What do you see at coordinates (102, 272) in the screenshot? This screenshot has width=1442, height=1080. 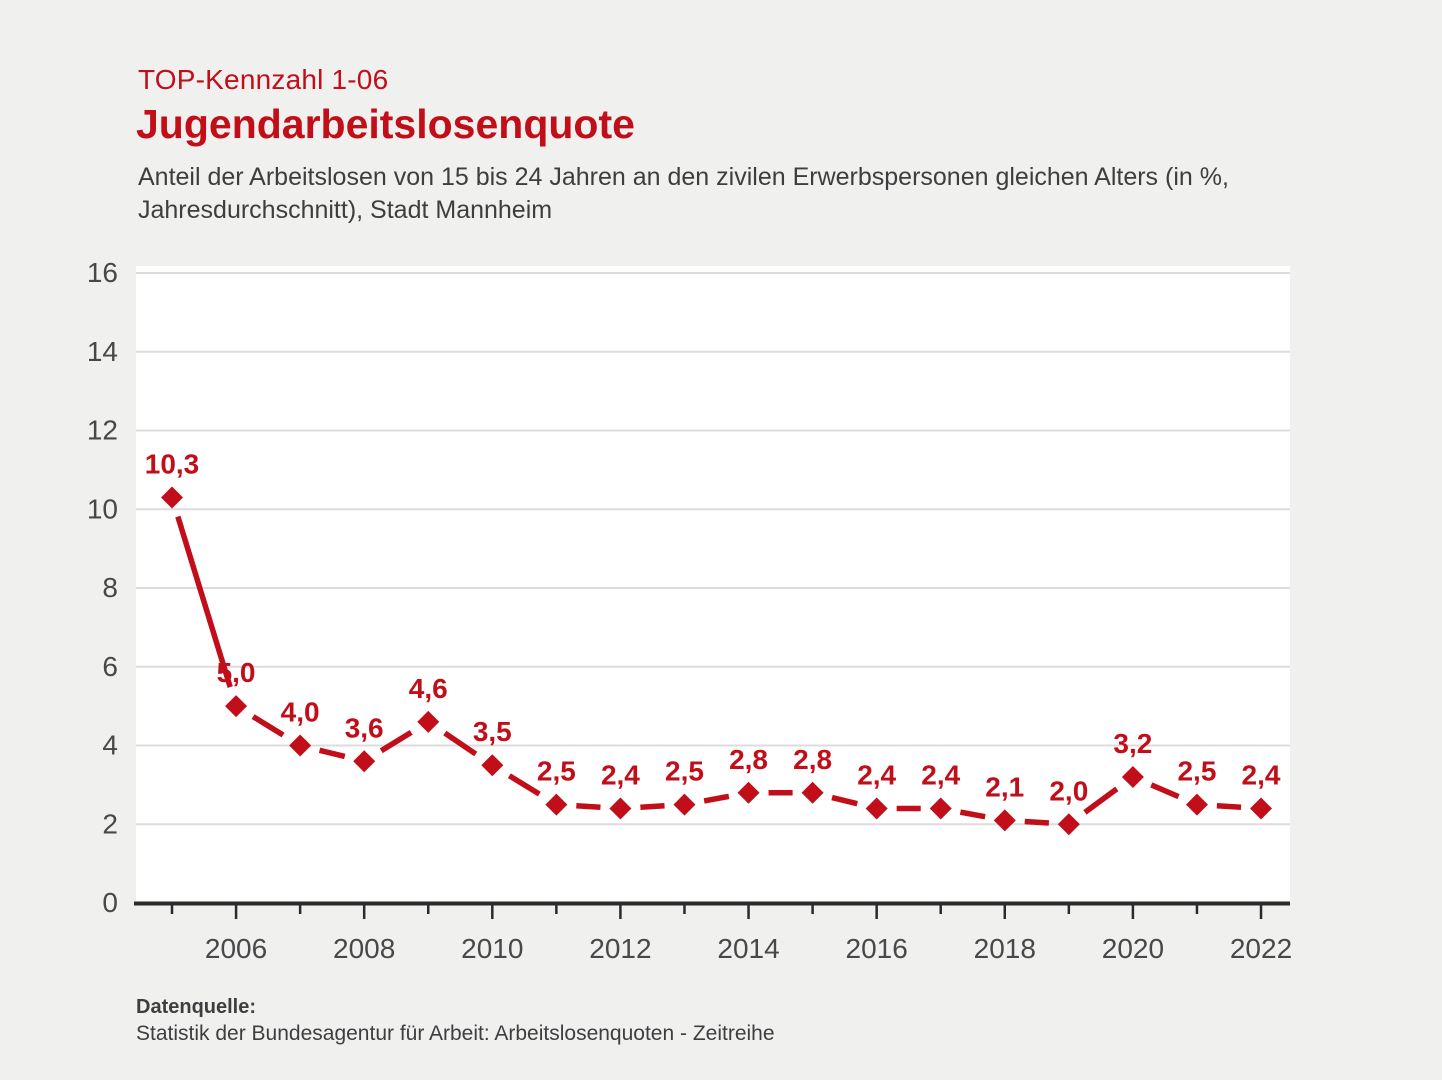 I see `y-tick-label: 16` at bounding box center [102, 272].